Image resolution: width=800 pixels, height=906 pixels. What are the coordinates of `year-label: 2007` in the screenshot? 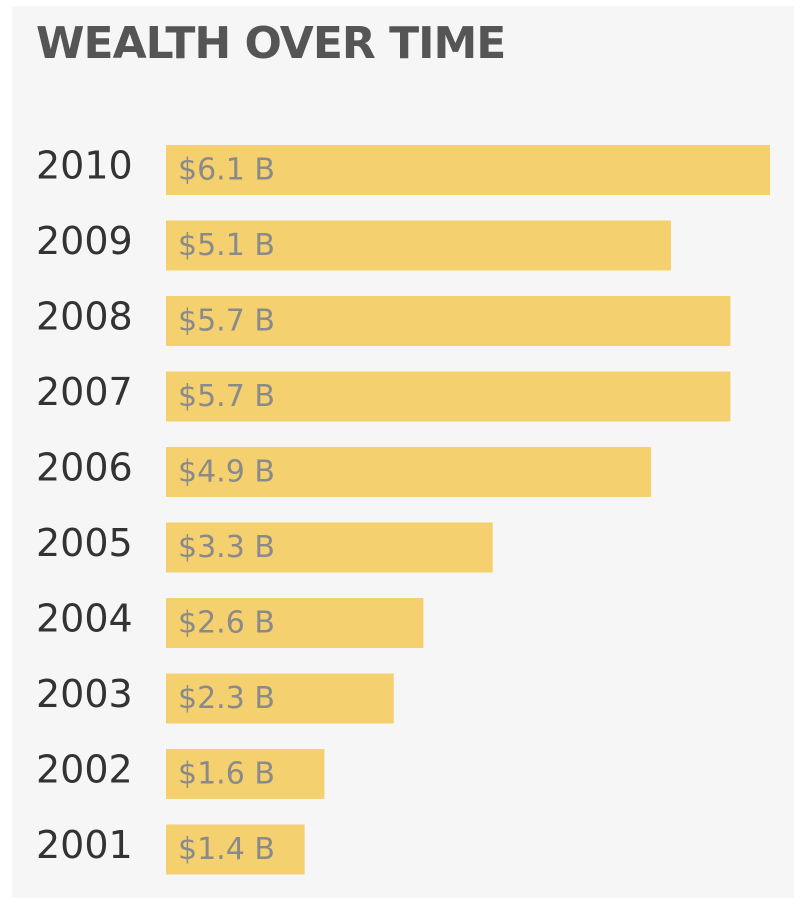 It's located at (84, 392).